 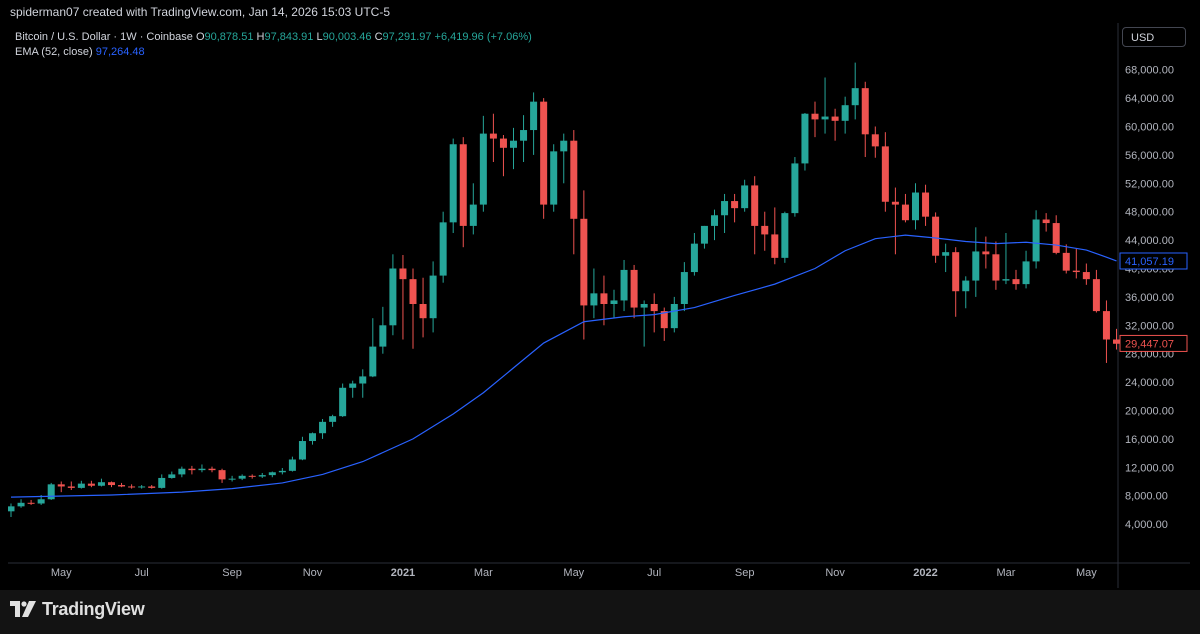 What do you see at coordinates (1149, 184) in the screenshot?
I see `y-tick-label: 52,000.00` at bounding box center [1149, 184].